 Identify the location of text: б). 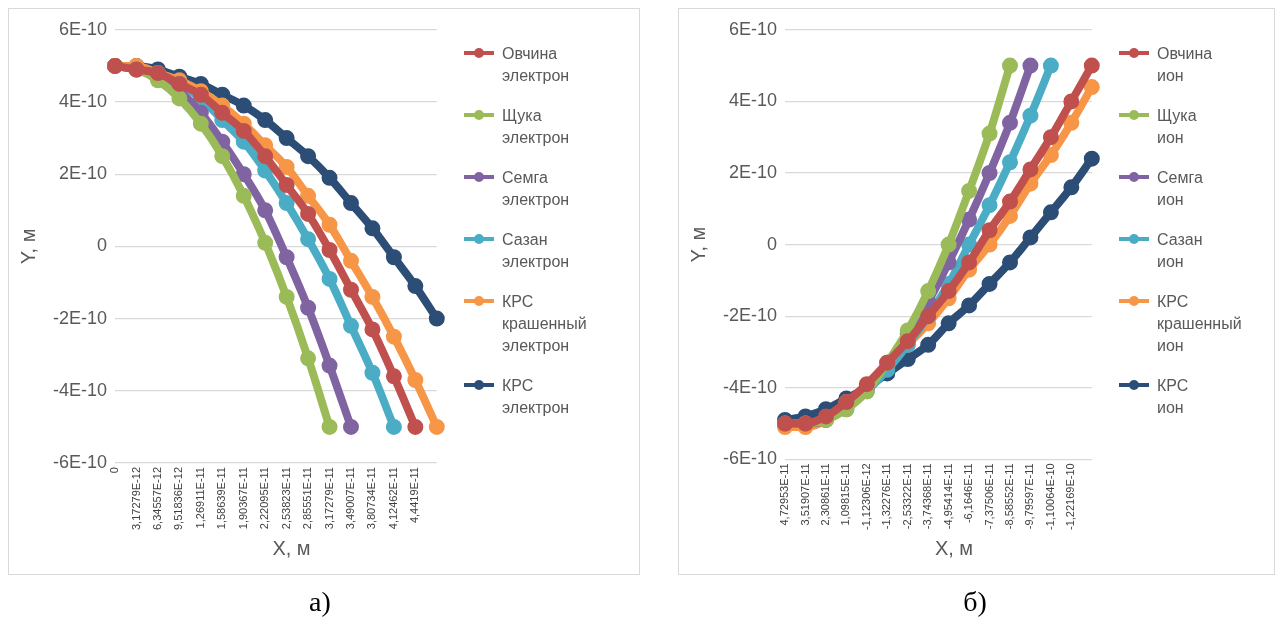
(975, 602).